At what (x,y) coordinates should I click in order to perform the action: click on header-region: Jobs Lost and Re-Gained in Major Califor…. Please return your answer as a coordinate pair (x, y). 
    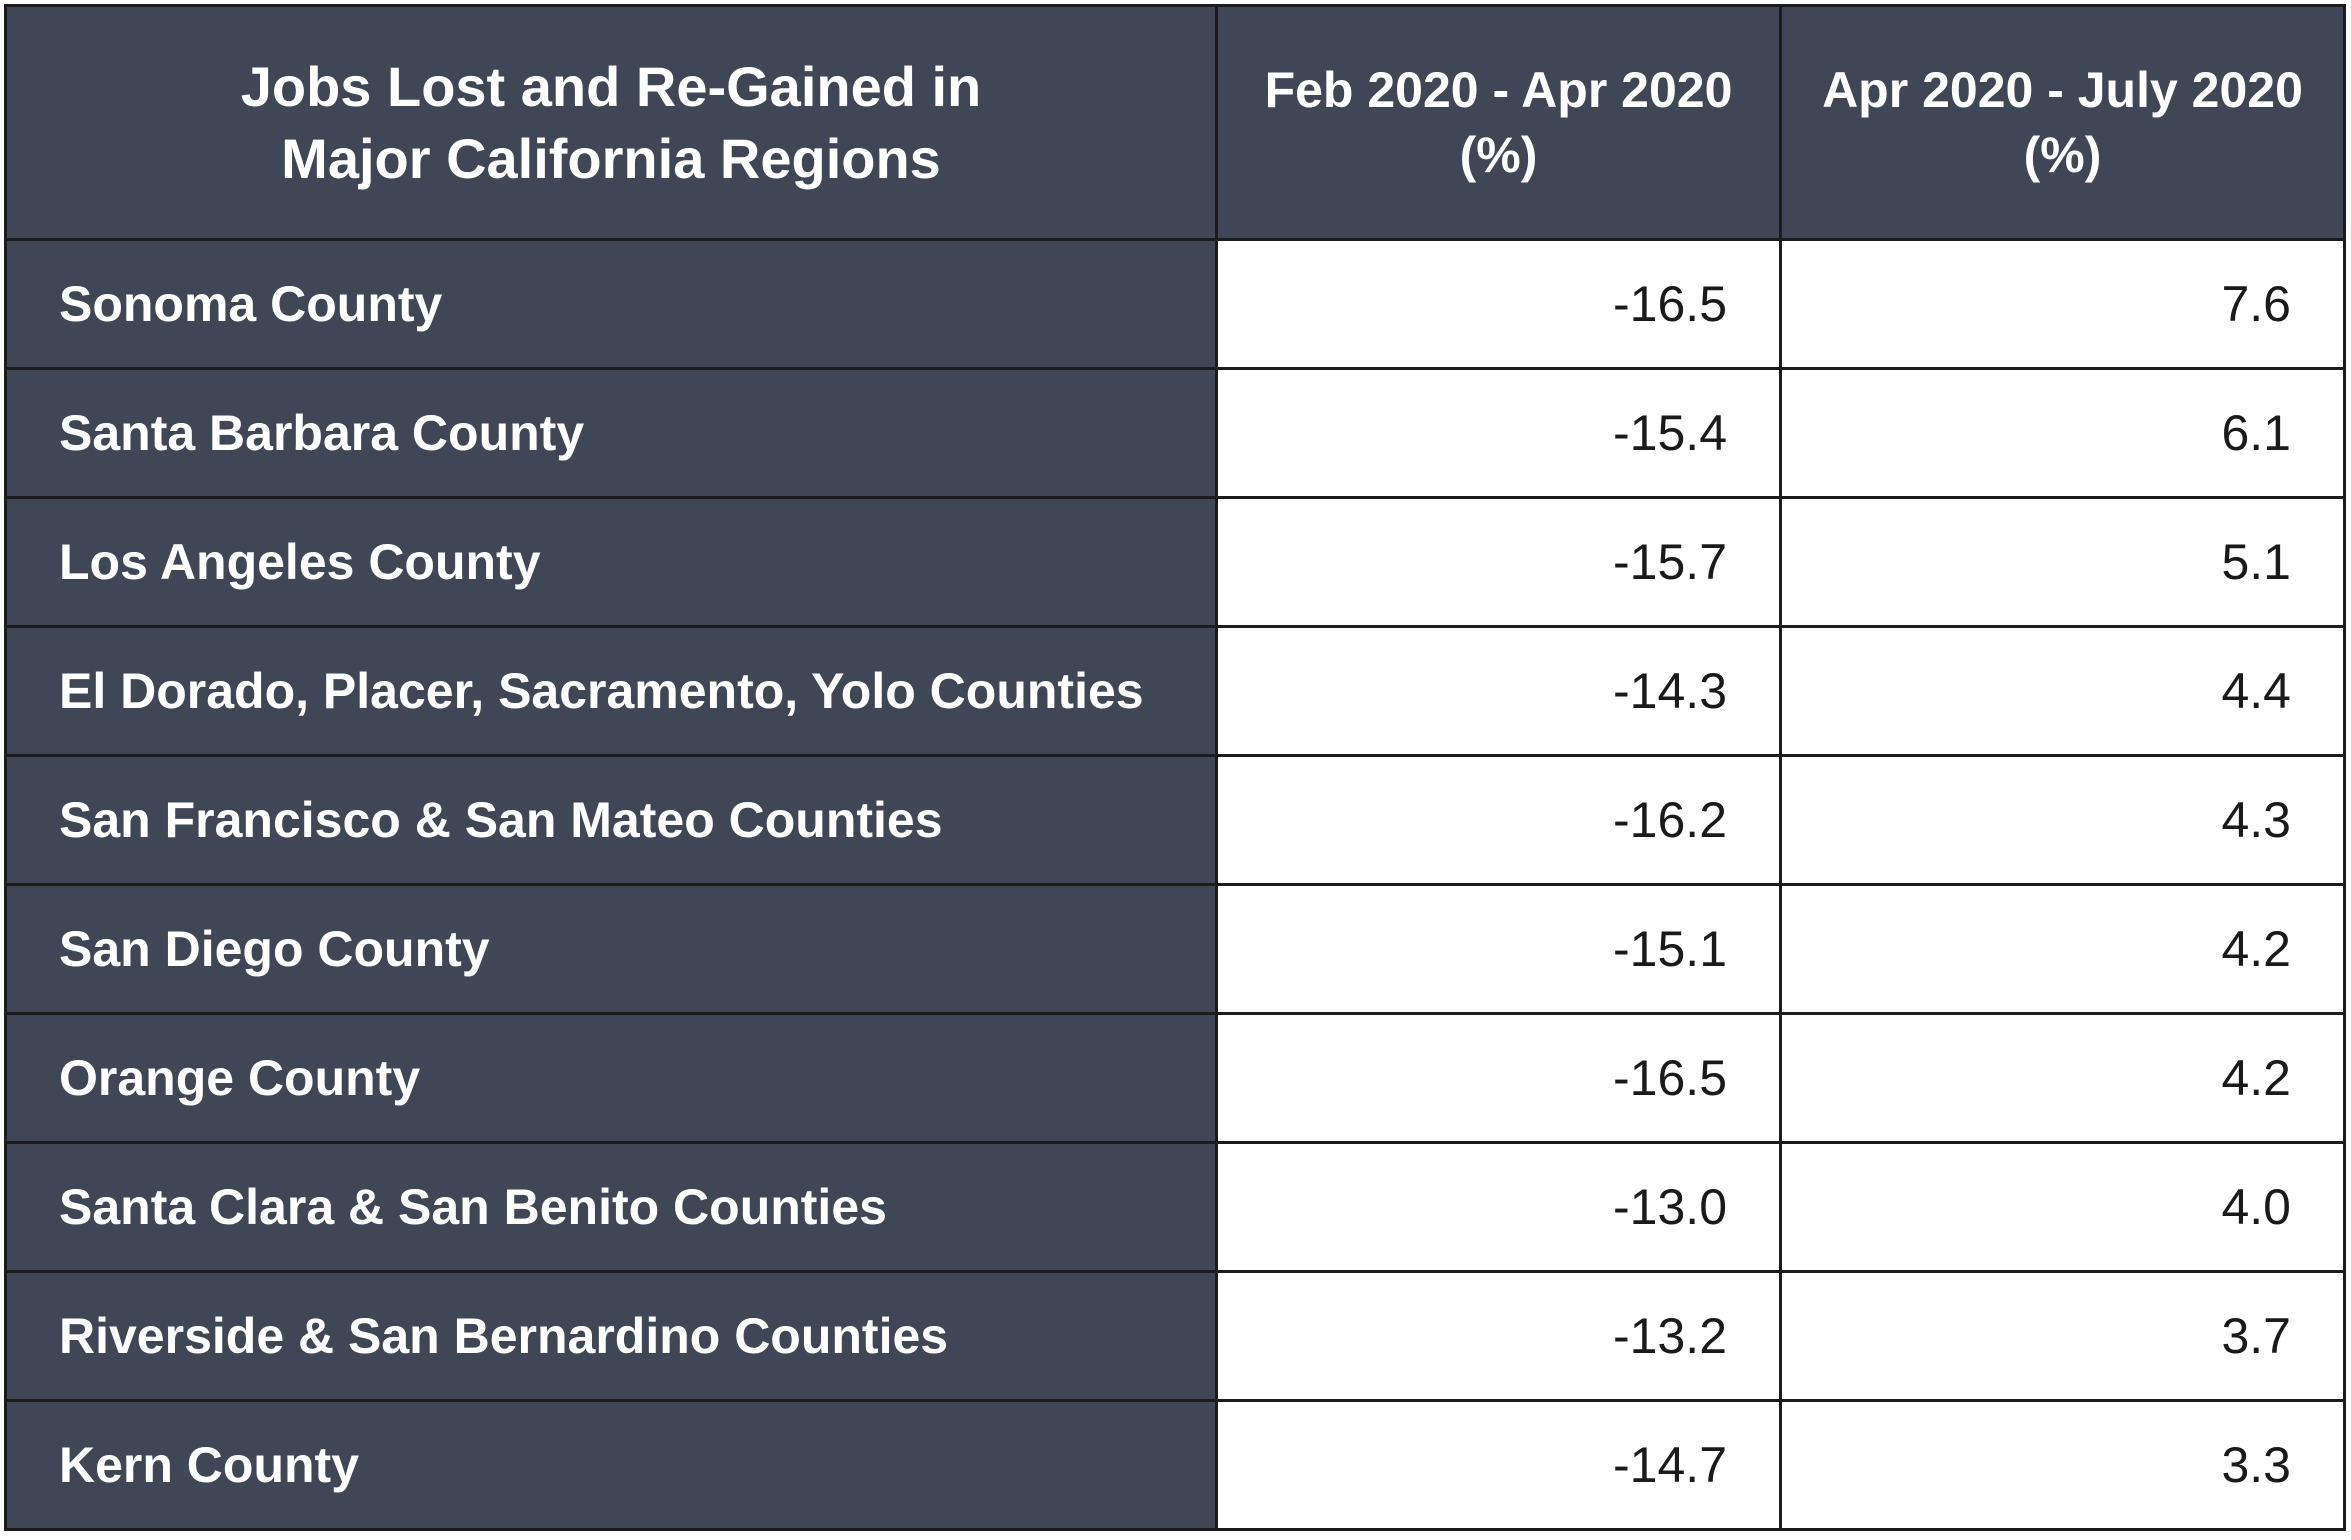
    Looking at the image, I should click on (611, 122).